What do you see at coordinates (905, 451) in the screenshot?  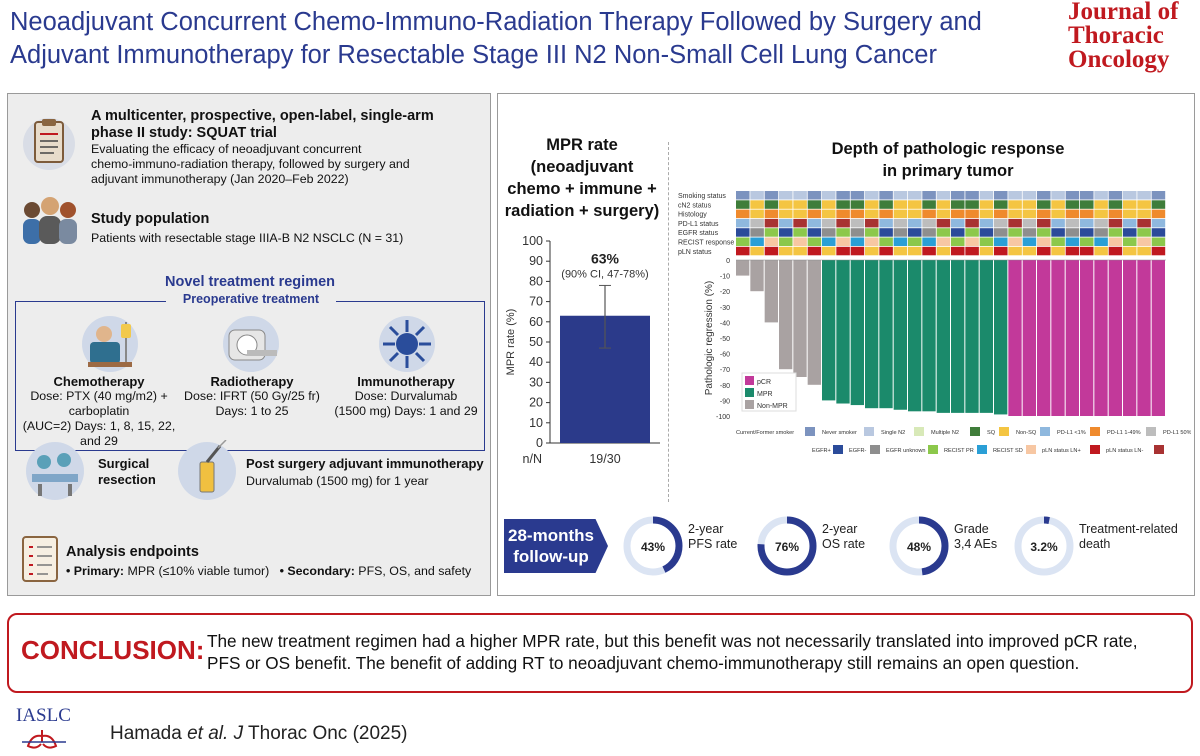 I see `key-label: EGFR unknown` at bounding box center [905, 451].